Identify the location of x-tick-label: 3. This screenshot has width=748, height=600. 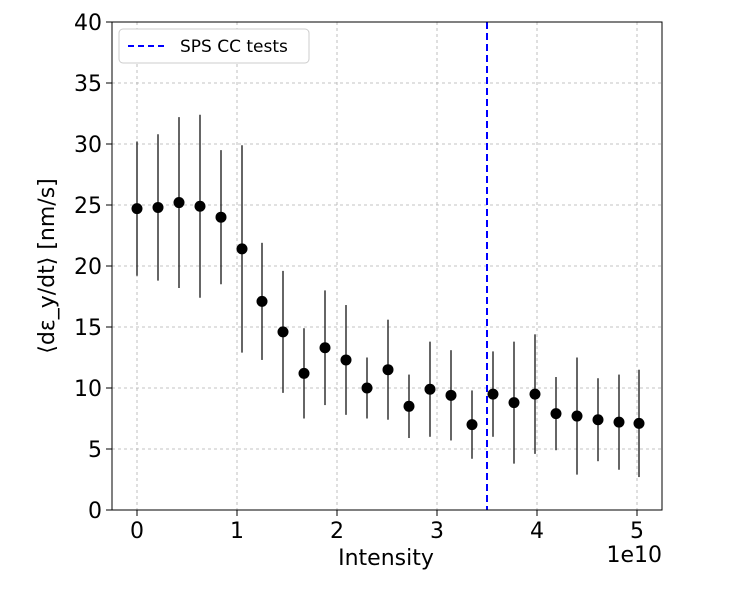
(437, 531).